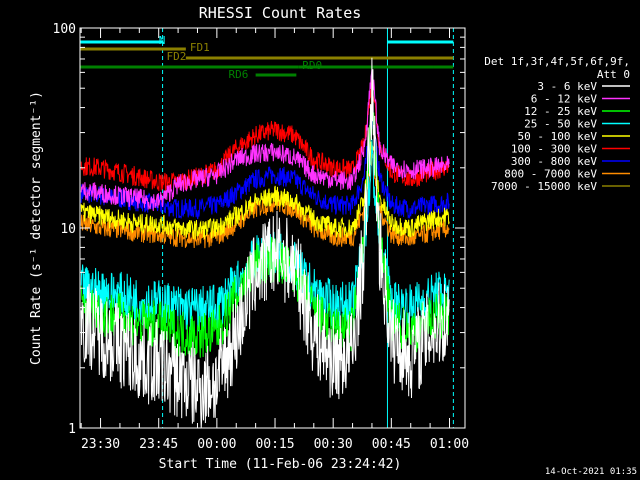 This screenshot has width=640, height=480. What do you see at coordinates (554, 149) in the screenshot?
I see `legend-label: 100 - 300 keV` at bounding box center [554, 149].